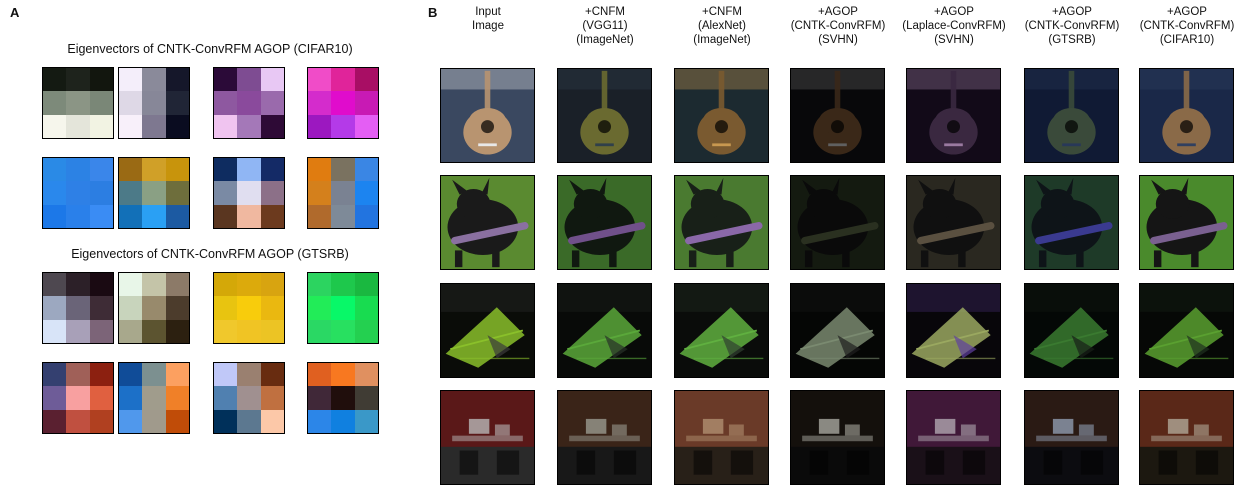 This screenshot has height=486, width=1239. I want to click on column-header: Input Image, so click(488, 19).